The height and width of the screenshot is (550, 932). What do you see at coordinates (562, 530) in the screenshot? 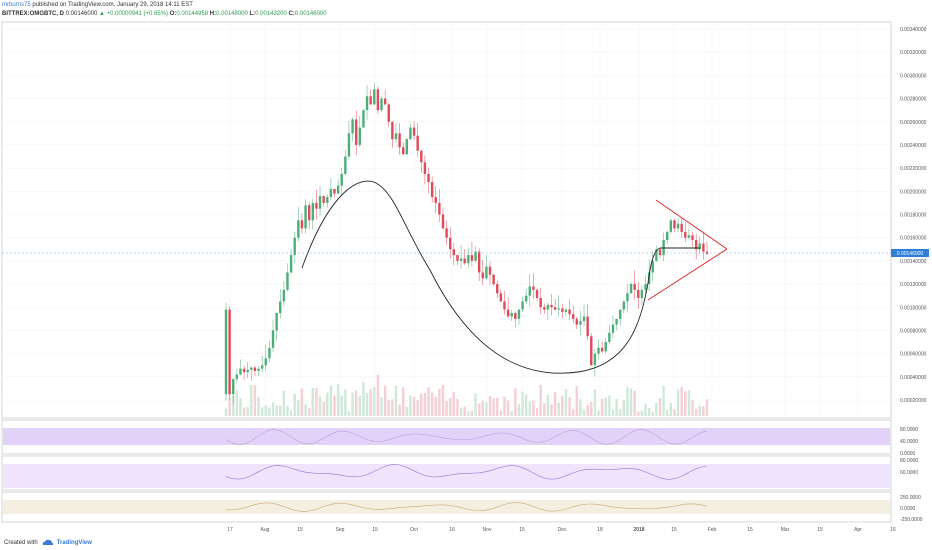
I see `x-tick-label: Dec` at bounding box center [562, 530].